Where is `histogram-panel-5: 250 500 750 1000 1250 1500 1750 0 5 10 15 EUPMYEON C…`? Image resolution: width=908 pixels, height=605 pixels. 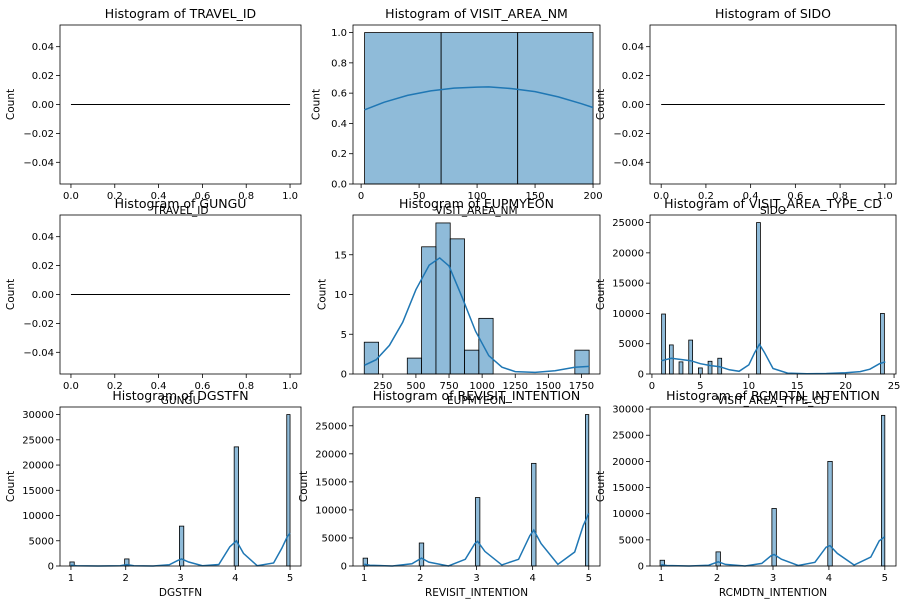 histogram-panel-5: 250 500 750 1000 1250 1500 1750 0 5 10 15 EUPMYEON C… is located at coordinates (459, 301).